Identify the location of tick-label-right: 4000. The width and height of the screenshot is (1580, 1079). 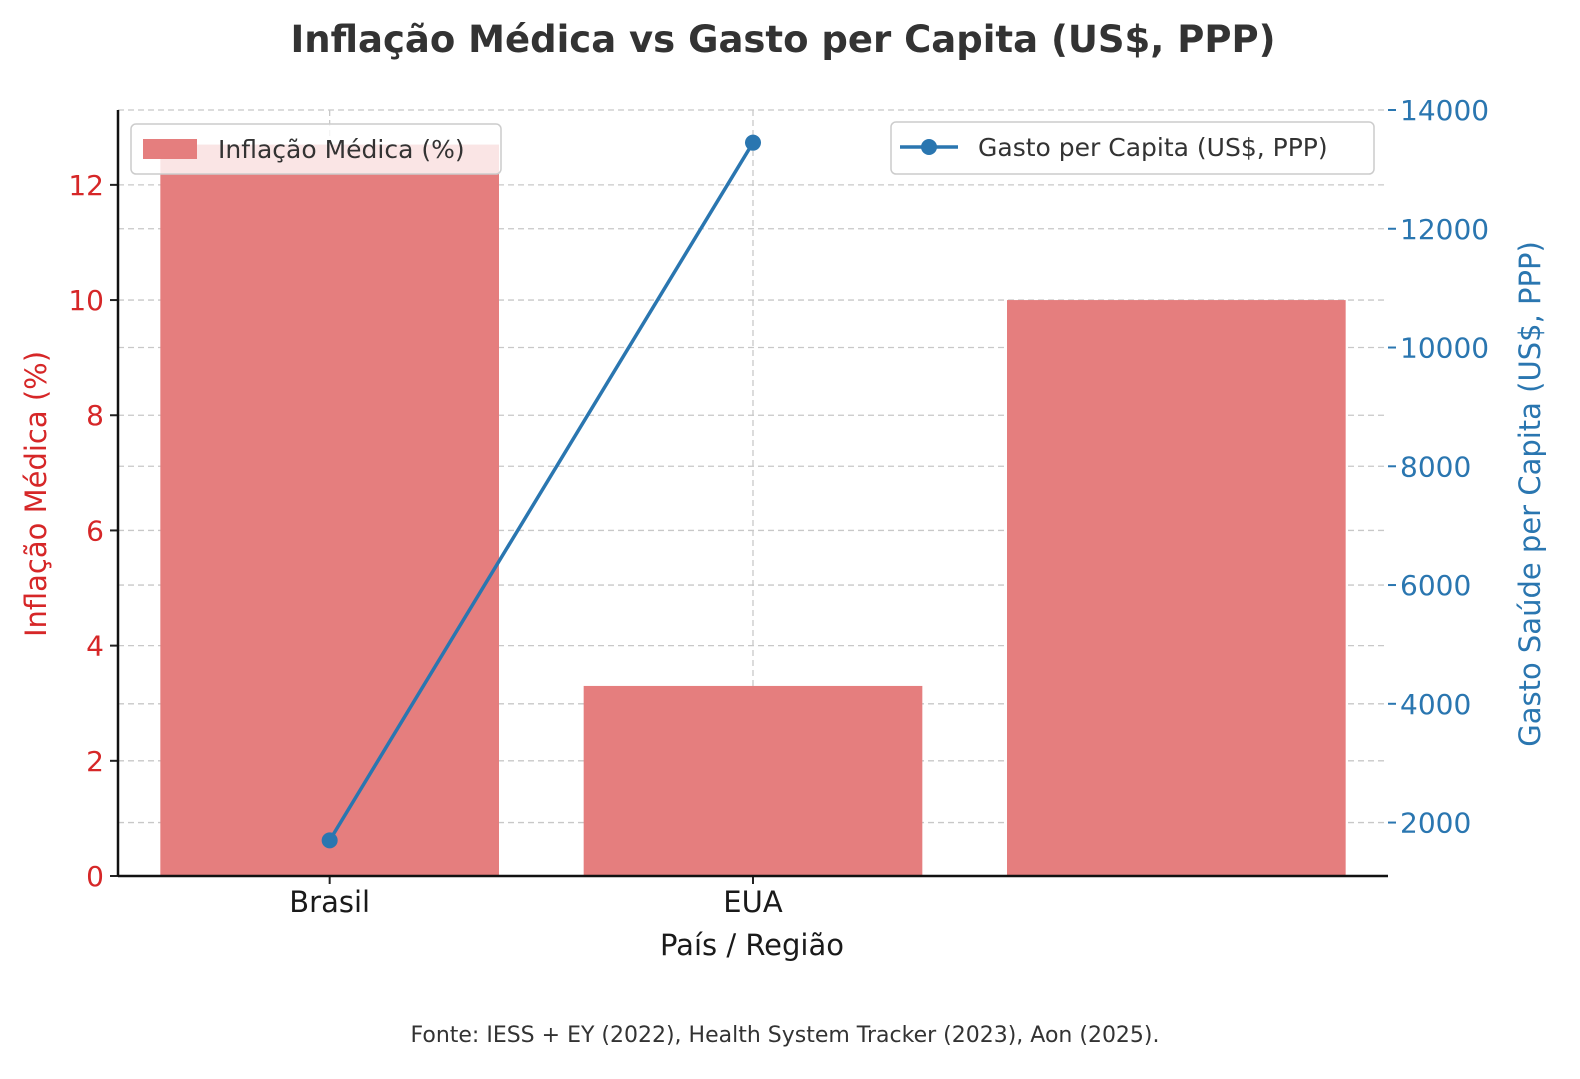
(1435, 704).